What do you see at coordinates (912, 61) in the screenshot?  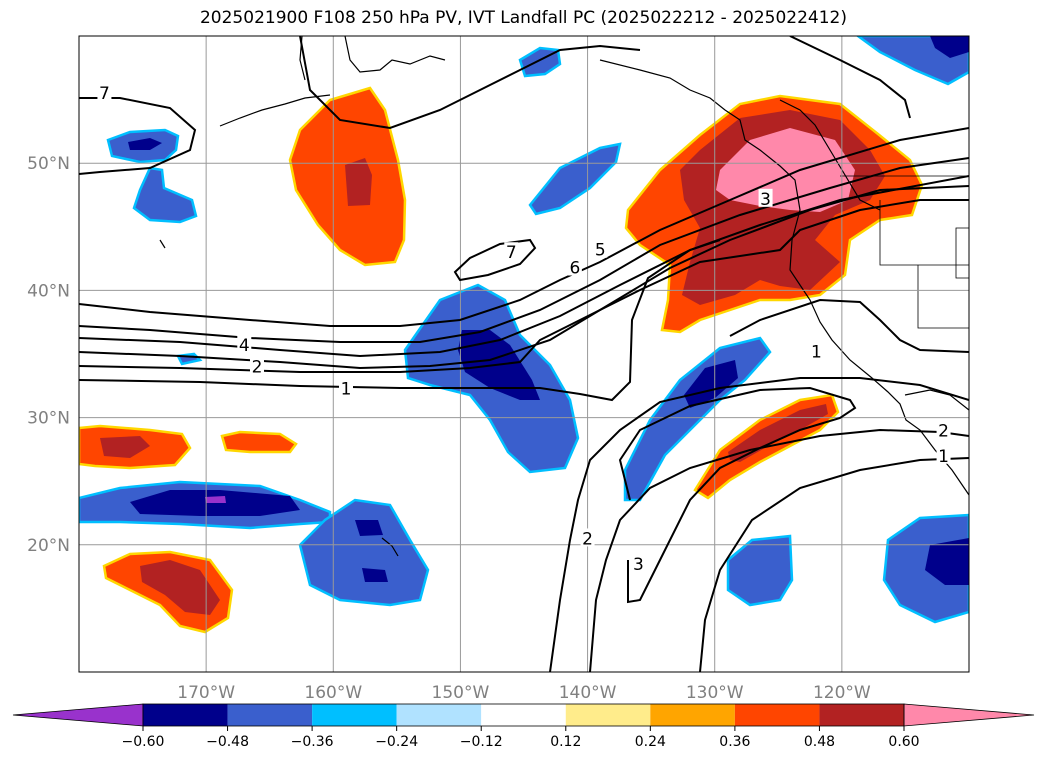 I see `blob-ne-corner` at bounding box center [912, 61].